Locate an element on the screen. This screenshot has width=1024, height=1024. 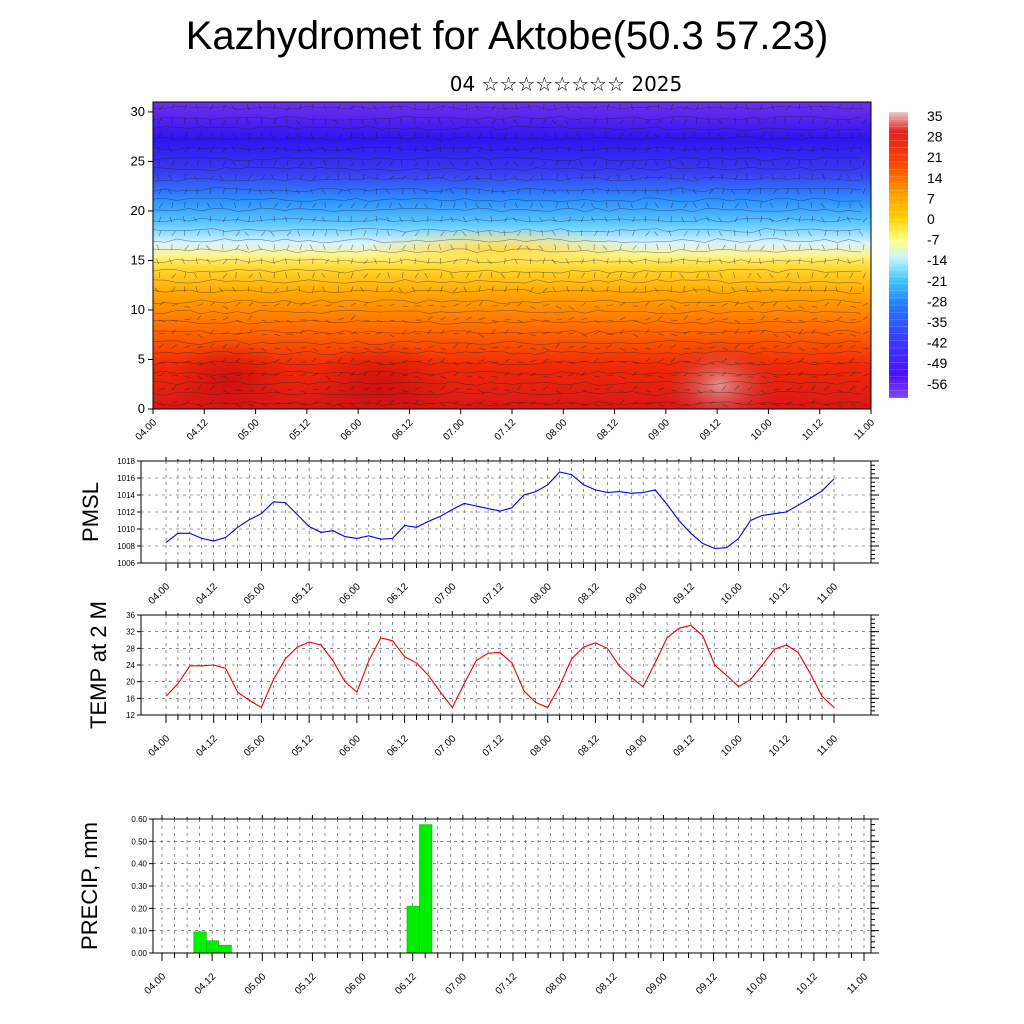
xtick-label: 10.00 is located at coordinates (757, 984).